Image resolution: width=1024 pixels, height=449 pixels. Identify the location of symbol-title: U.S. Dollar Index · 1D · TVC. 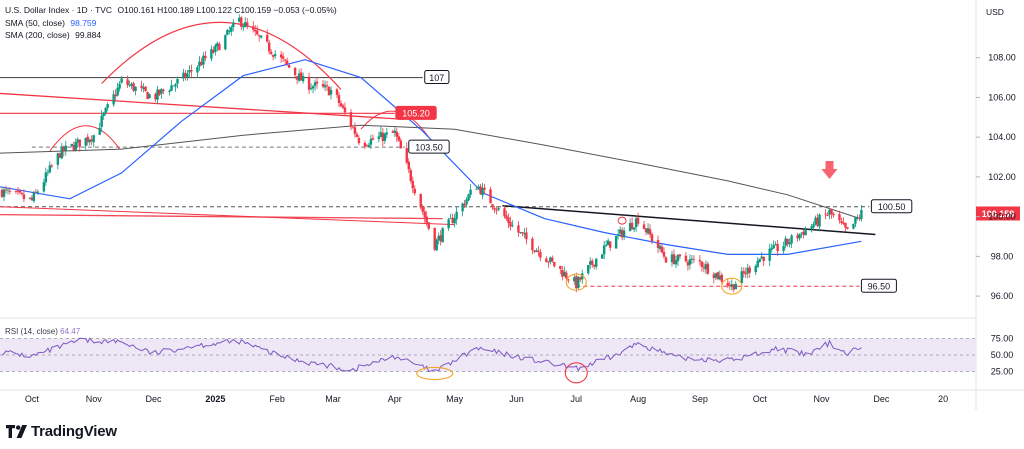
(59, 10).